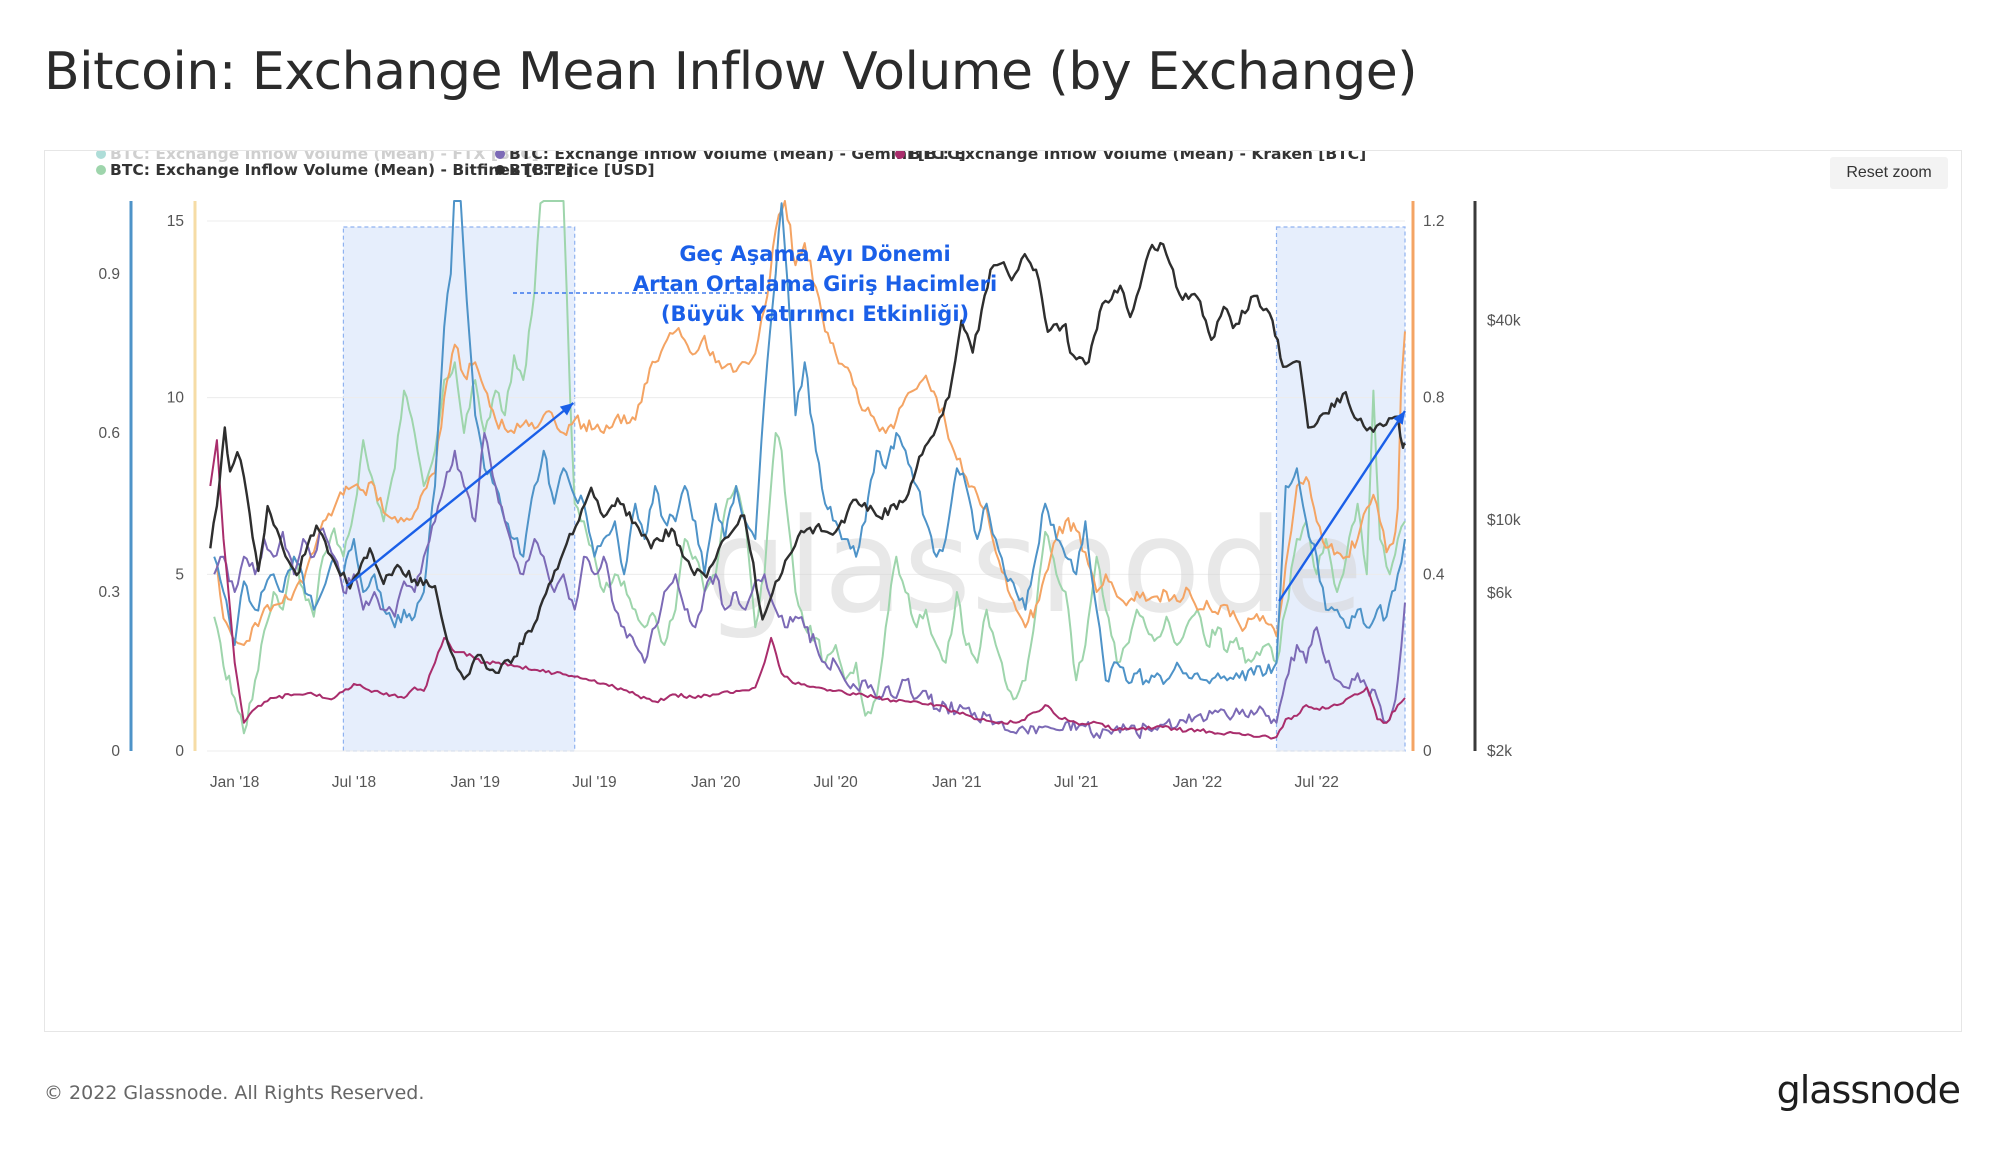  I want to click on y-tick-main: 10, so click(176, 398).